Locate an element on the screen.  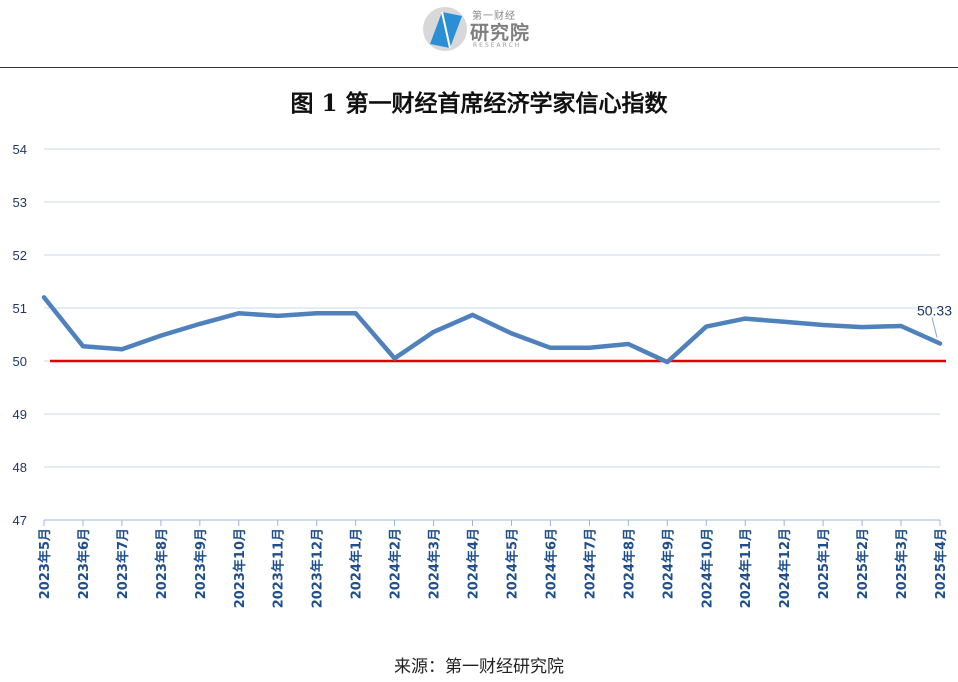
data-label-last: 50.33 is located at coordinates (934, 311).